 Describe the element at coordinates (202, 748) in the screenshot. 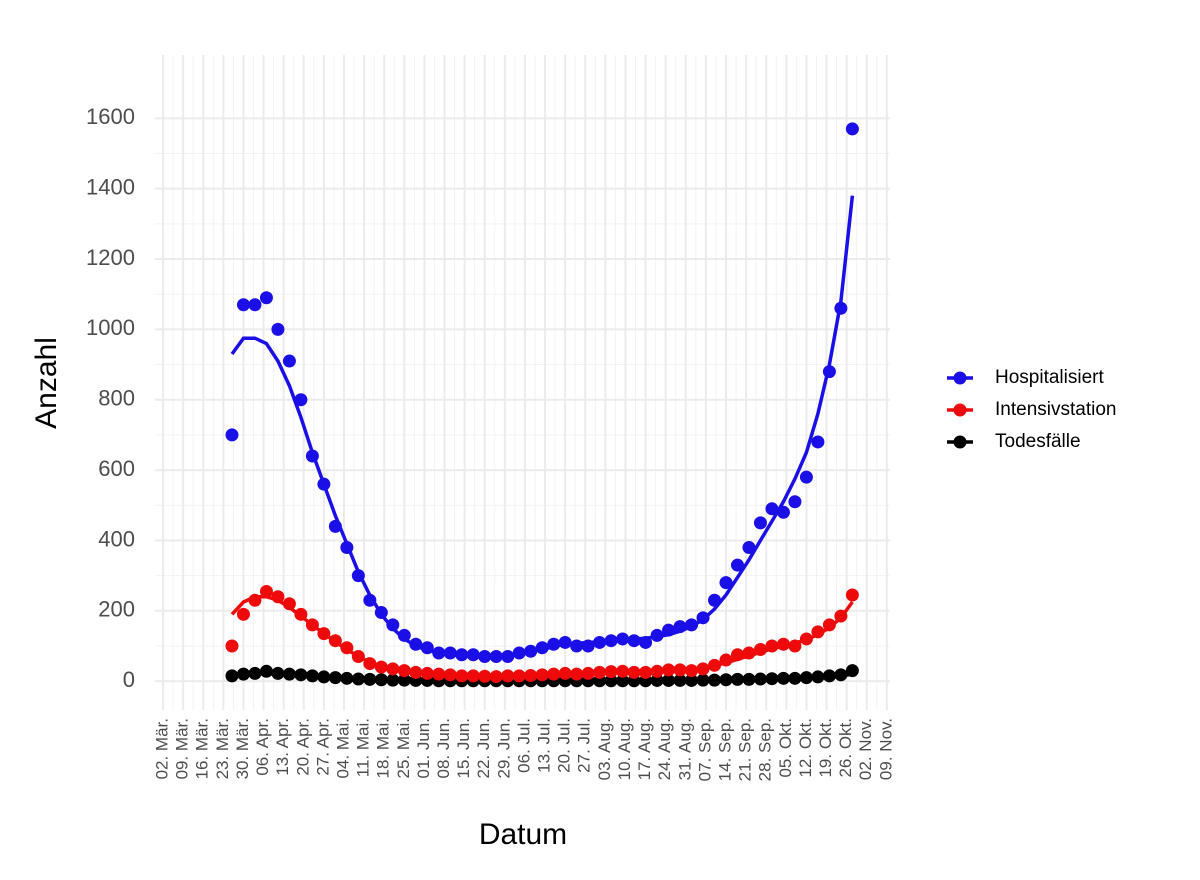

I see `x-tick-label: 16. Mär.` at that location.